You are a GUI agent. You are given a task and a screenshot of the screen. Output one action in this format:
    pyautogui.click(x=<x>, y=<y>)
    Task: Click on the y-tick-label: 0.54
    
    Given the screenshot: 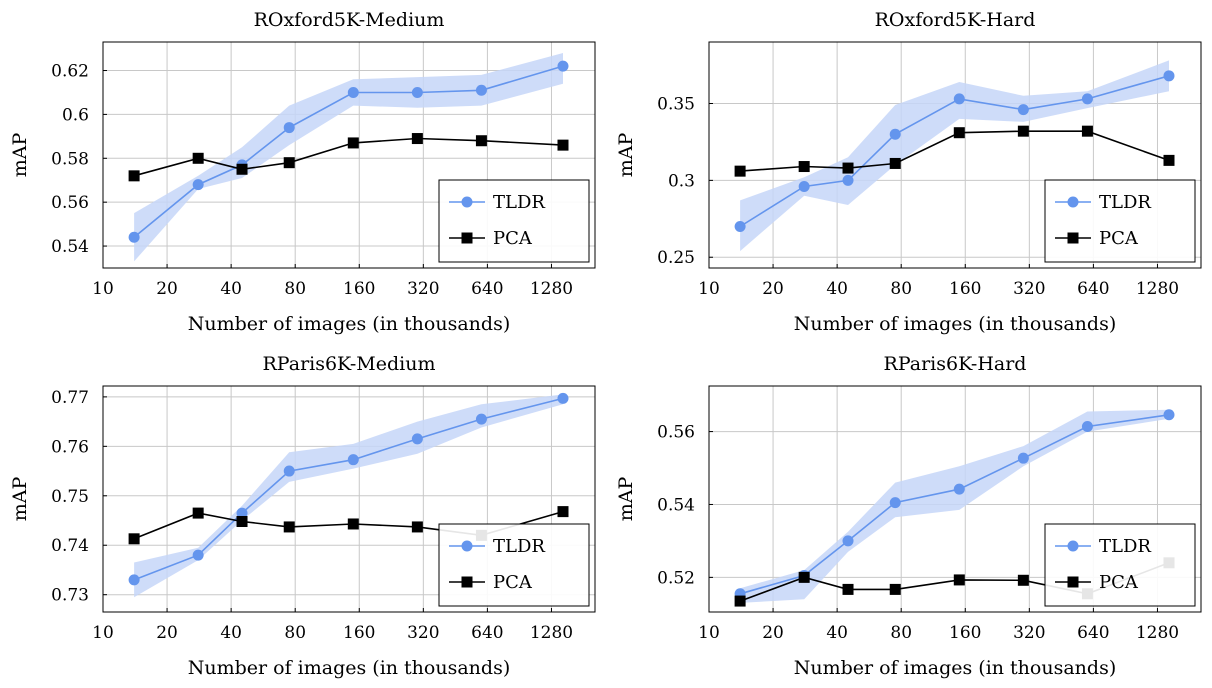 What is the action you would take?
    pyautogui.click(x=70, y=247)
    